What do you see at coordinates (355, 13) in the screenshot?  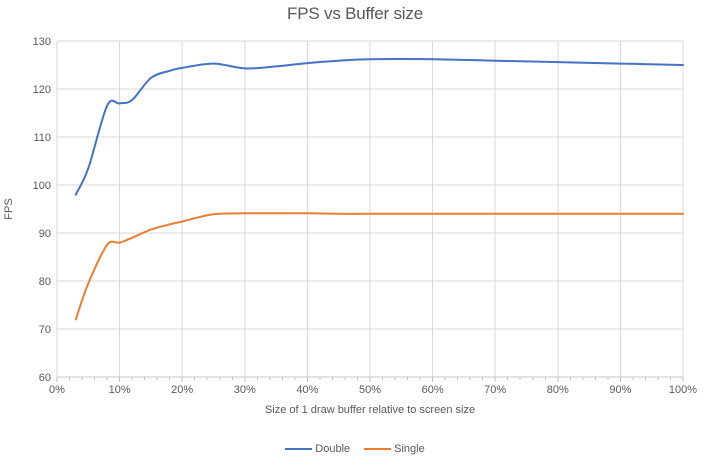 I see `chart-title: FPS vs Buffer size` at bounding box center [355, 13].